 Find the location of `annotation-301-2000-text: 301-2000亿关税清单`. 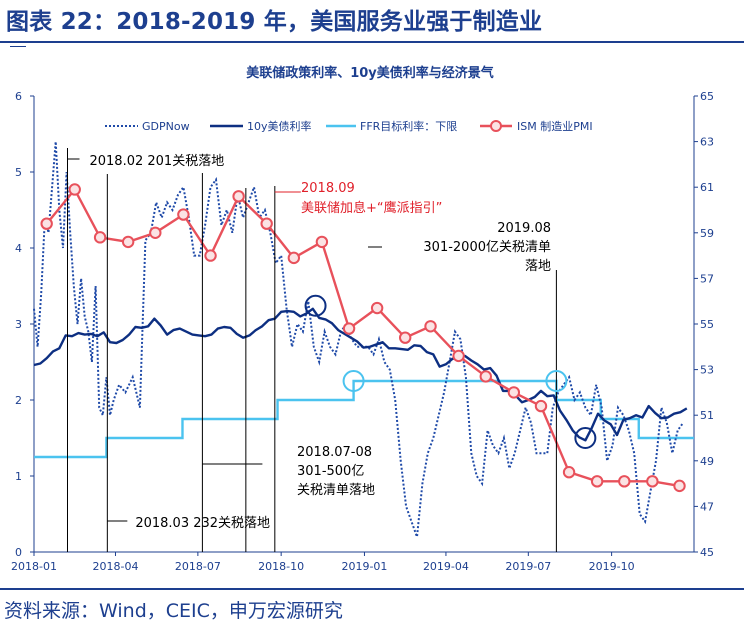

annotation-301-2000-text: 301-2000亿关税清单 is located at coordinates (487, 247).